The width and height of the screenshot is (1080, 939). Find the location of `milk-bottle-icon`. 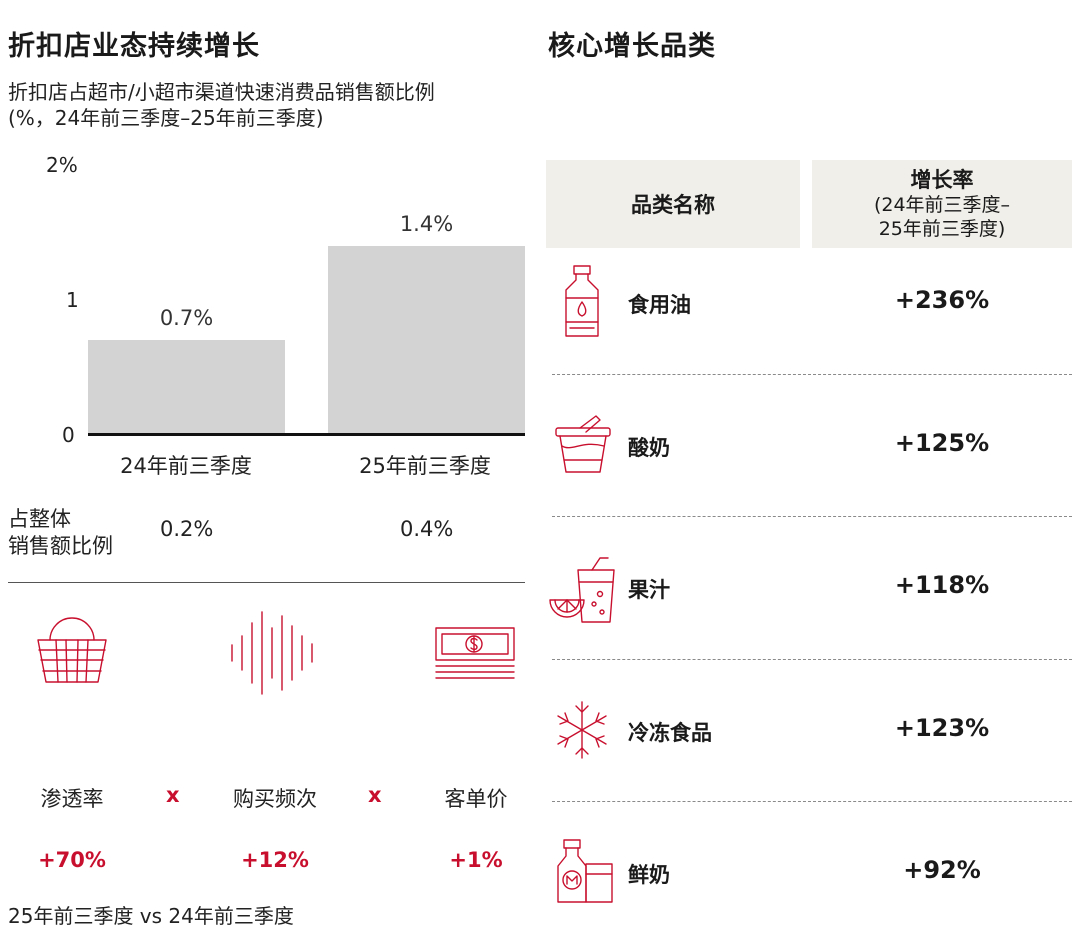

milk-bottle-icon is located at coordinates (585, 871).